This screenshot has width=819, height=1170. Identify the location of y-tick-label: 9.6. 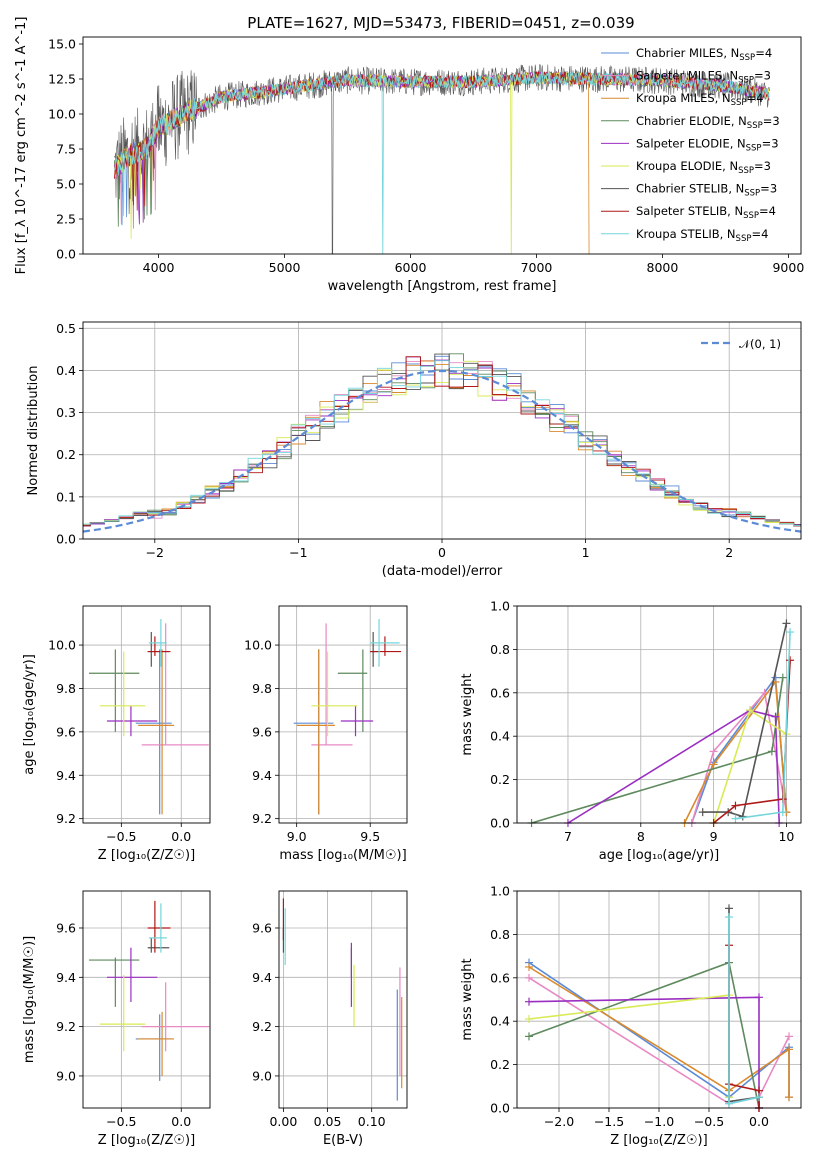
(66, 731).